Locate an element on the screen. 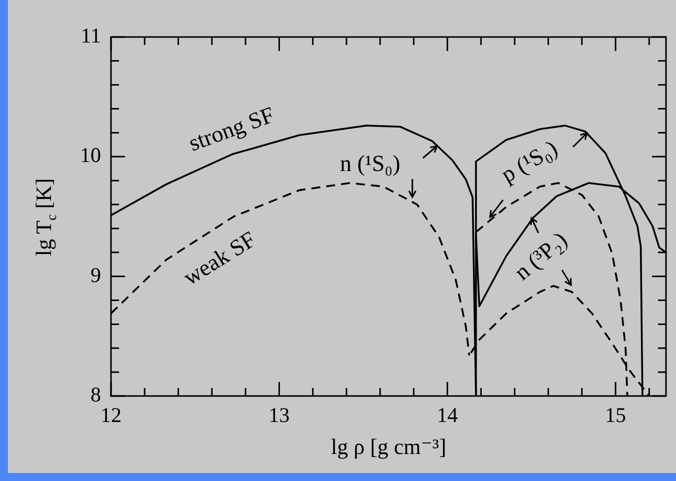 This screenshot has height=481, width=676. annotation: strong SF is located at coordinates (232, 129).